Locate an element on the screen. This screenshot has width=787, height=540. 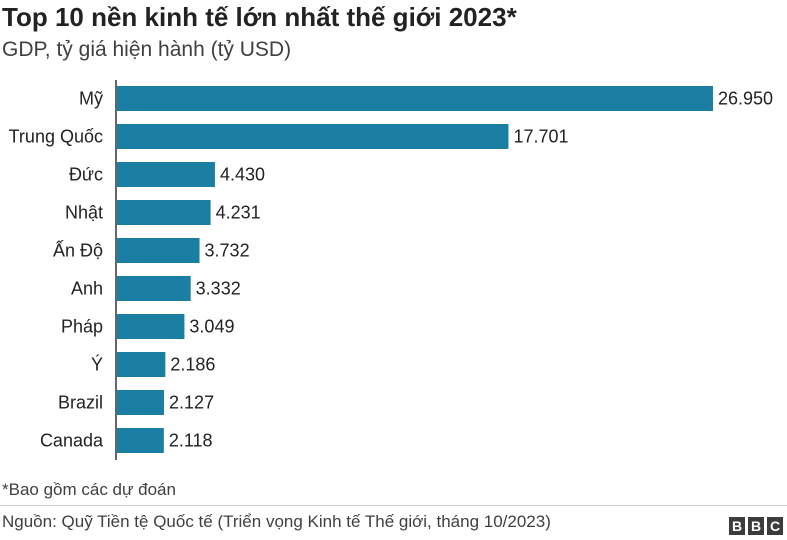
category-label: Đức is located at coordinates (86, 175).